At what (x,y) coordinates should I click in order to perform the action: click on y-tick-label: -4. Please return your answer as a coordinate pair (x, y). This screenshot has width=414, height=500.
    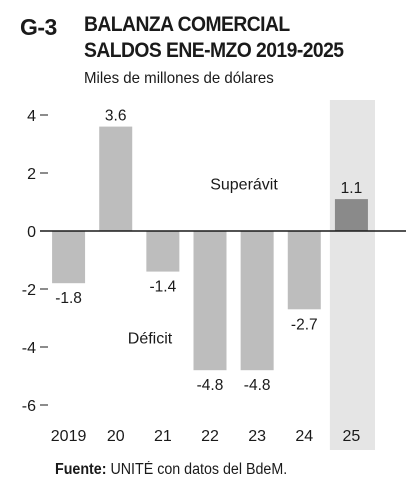
    Looking at the image, I should click on (29, 348).